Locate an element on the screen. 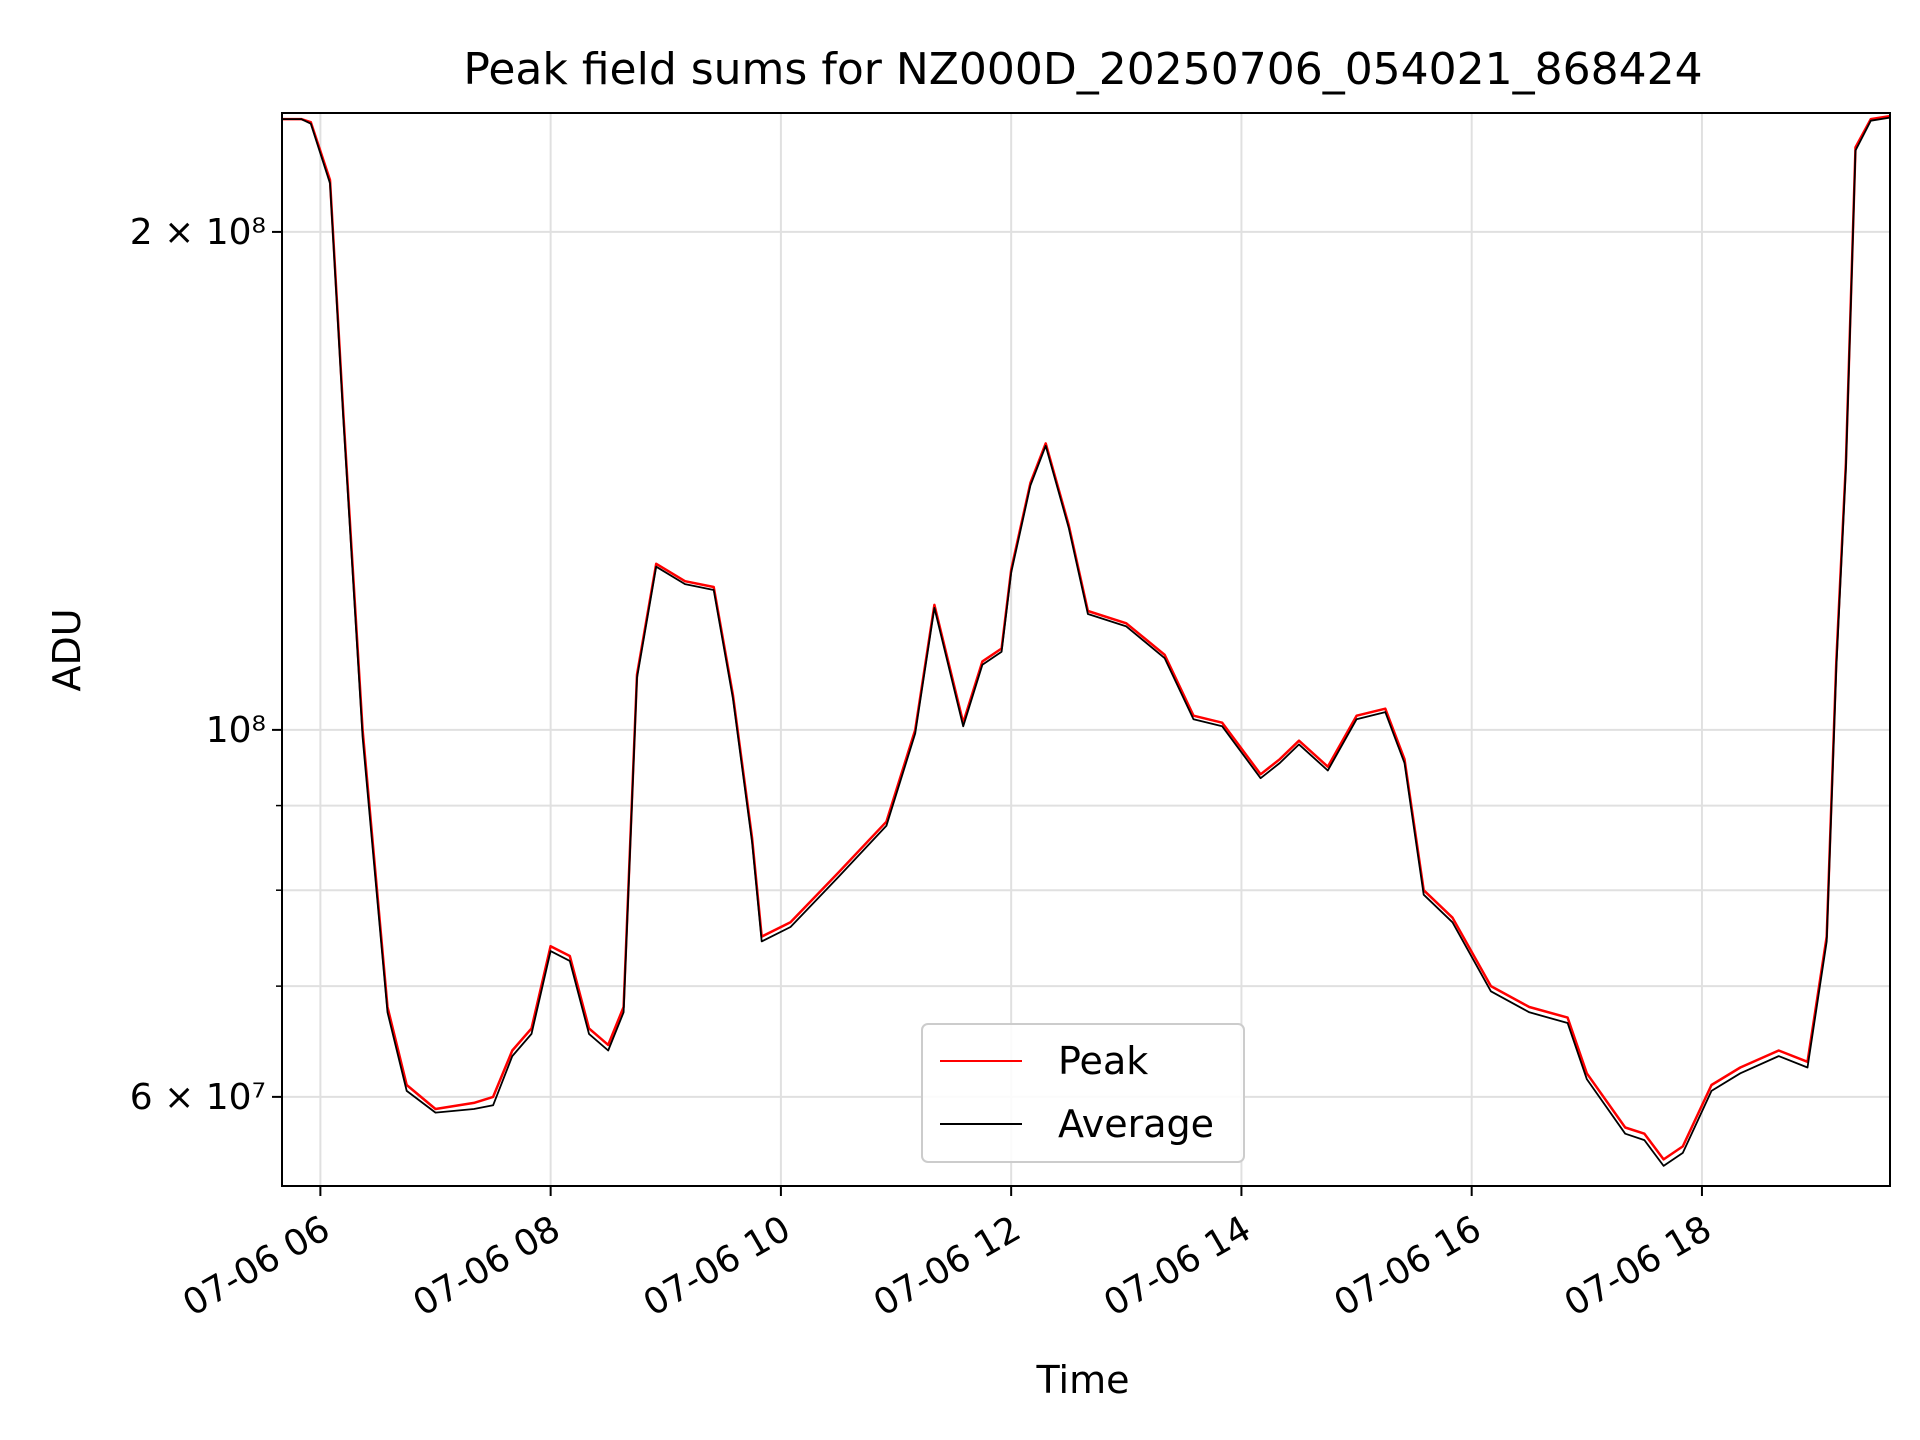  legend: Peak Average is located at coordinates (1083, 1093).